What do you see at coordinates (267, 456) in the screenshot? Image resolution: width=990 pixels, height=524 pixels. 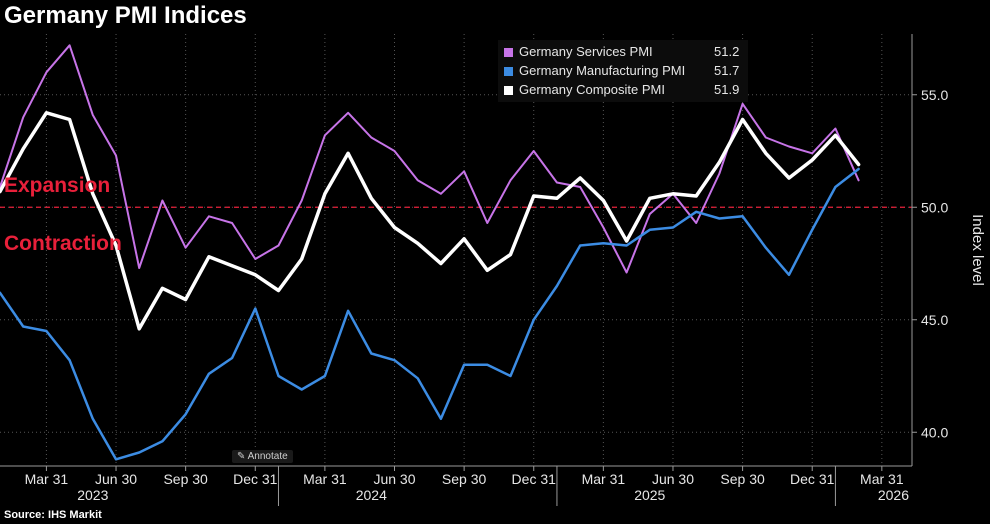 I see `annotate-label: Annotate` at bounding box center [267, 456].